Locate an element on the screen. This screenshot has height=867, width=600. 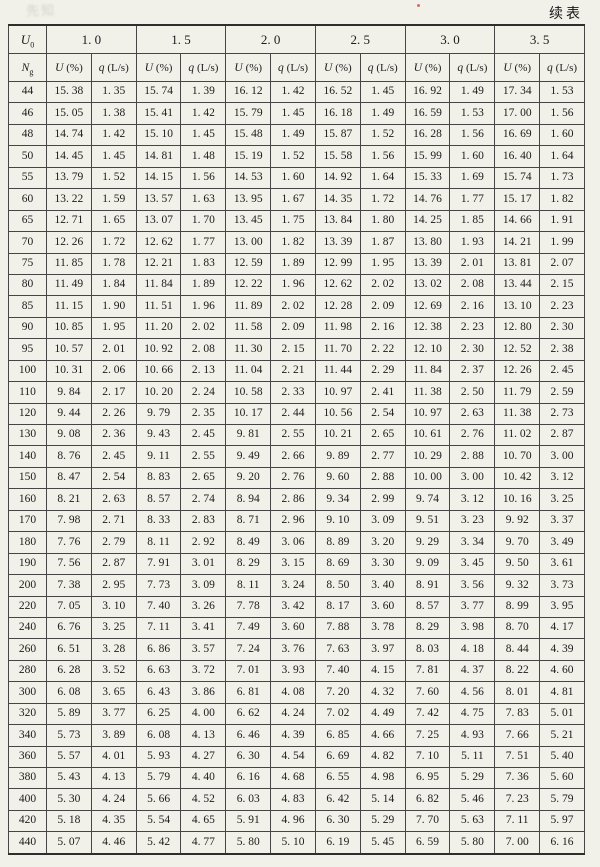
table-cell: 1. 42 is located at coordinates (203, 113).